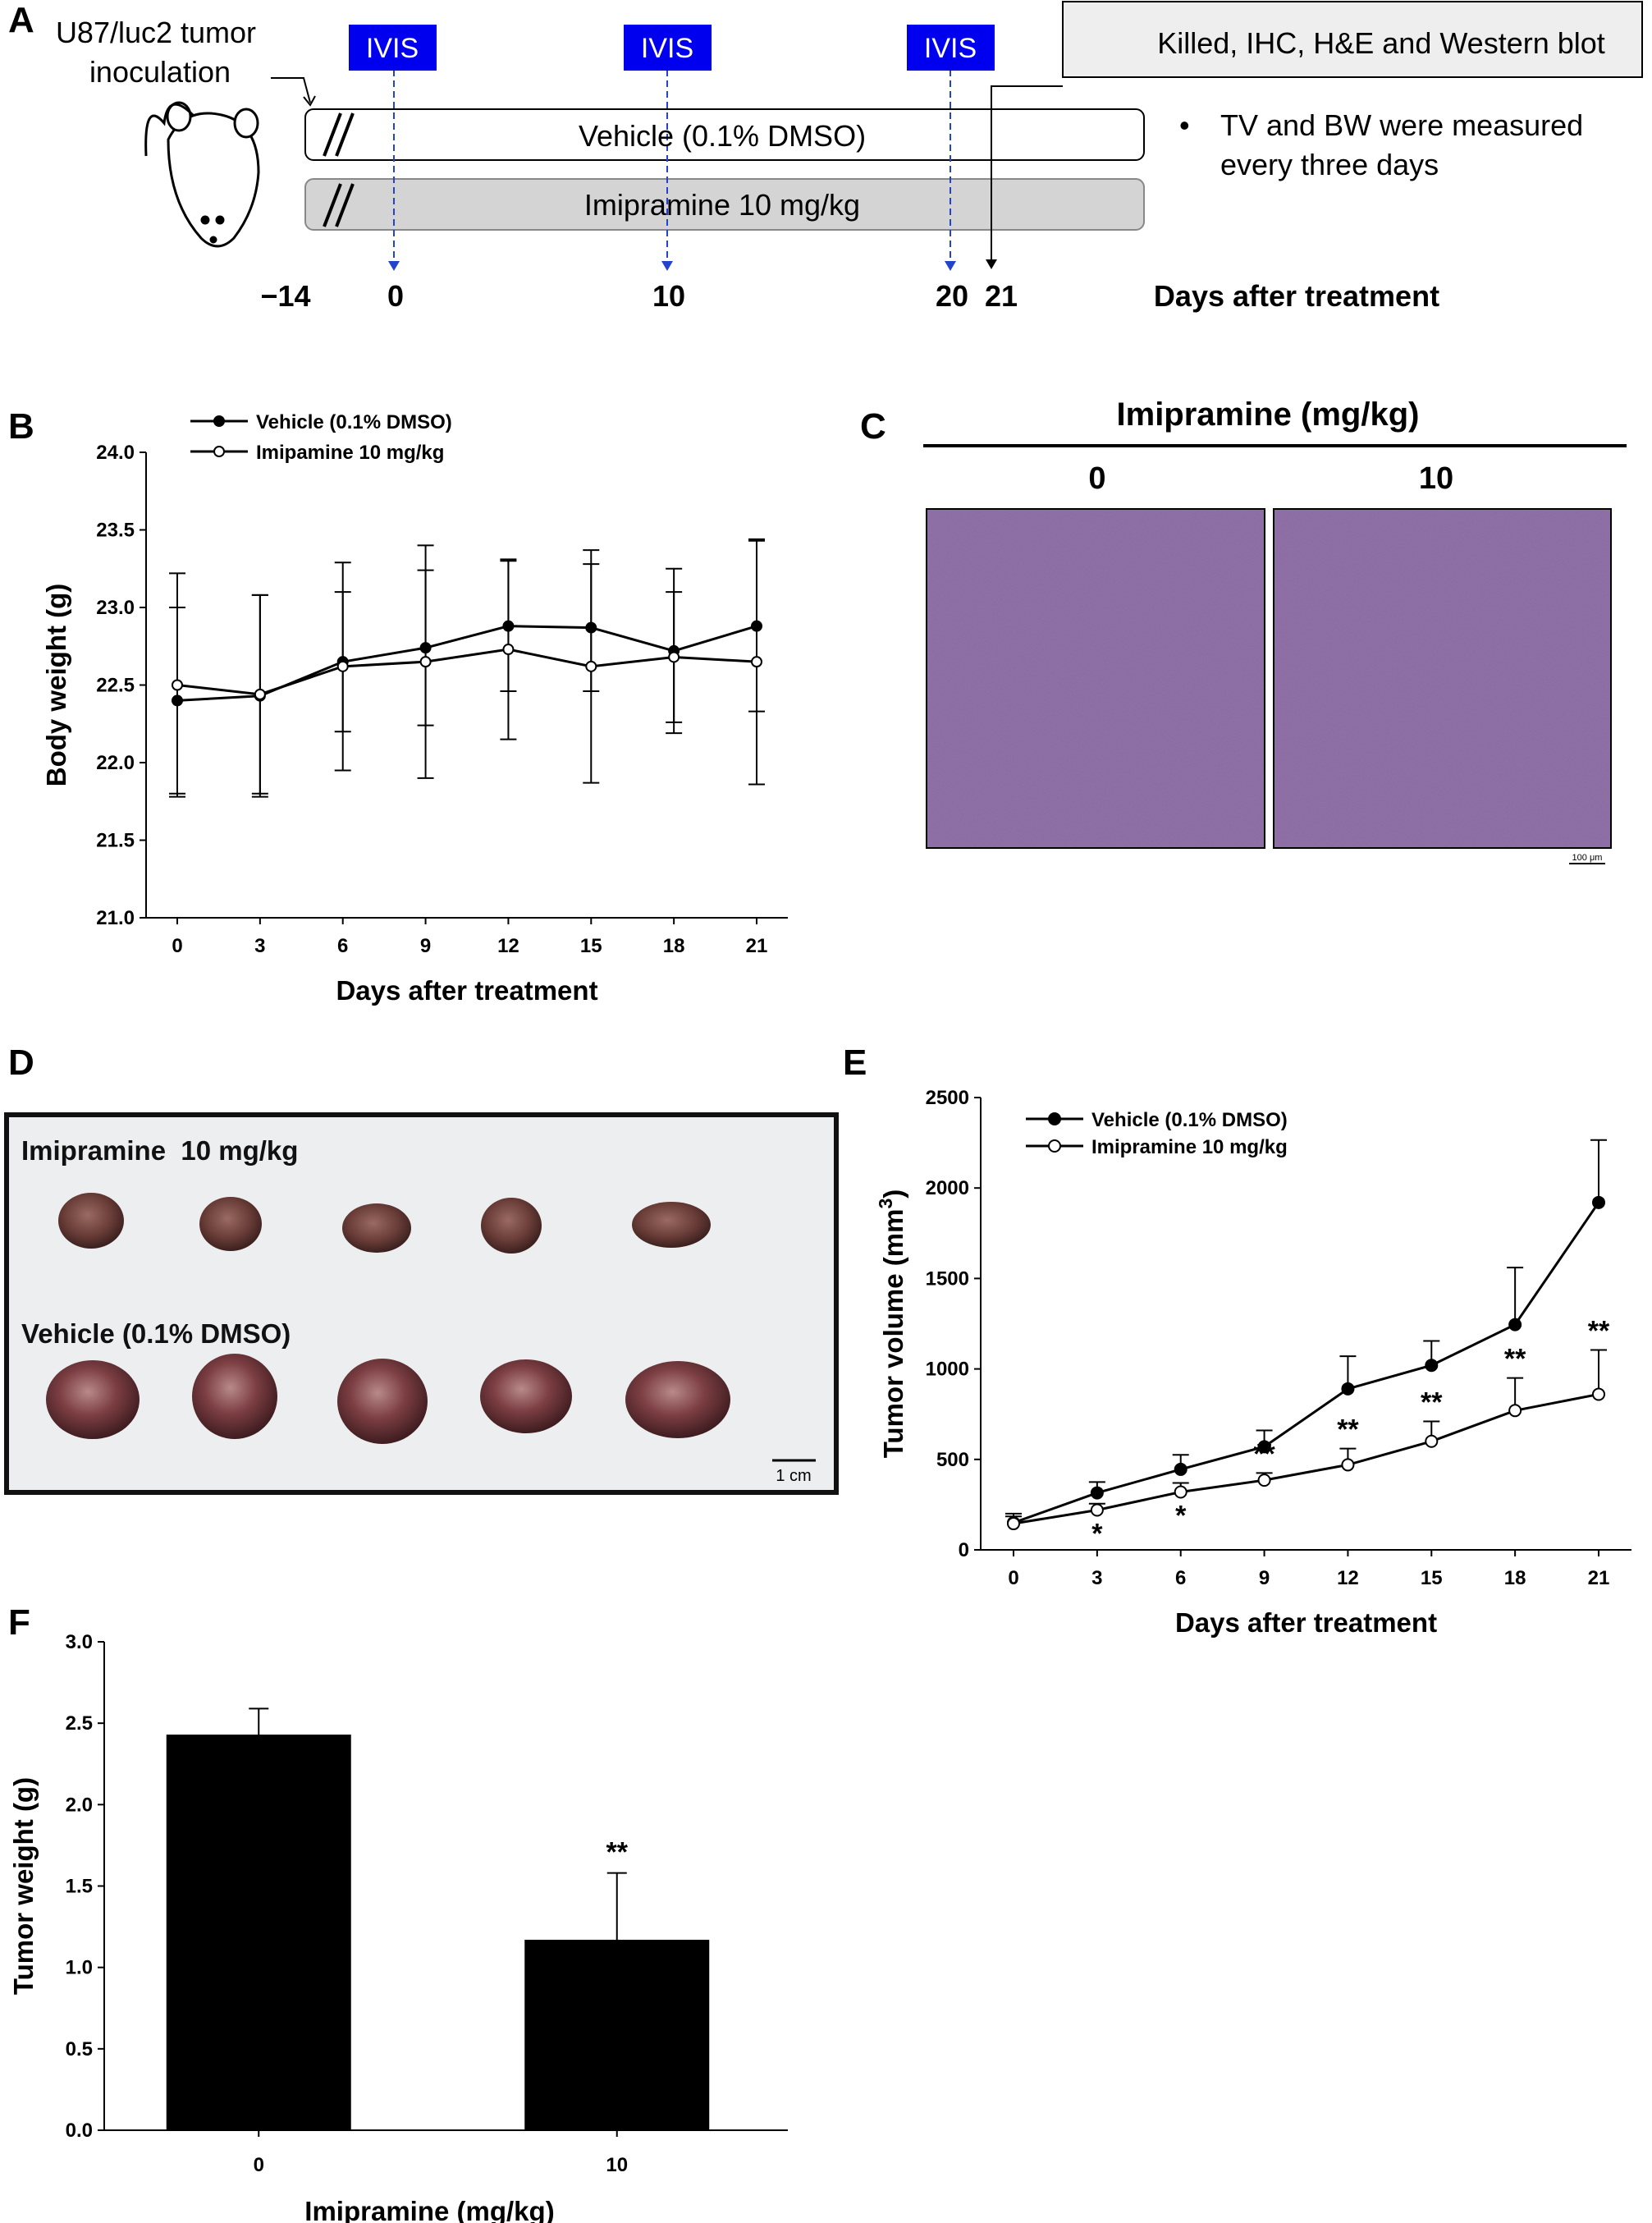  I want to click on y-axis-label: Tumor weight (g), so click(23, 1886).